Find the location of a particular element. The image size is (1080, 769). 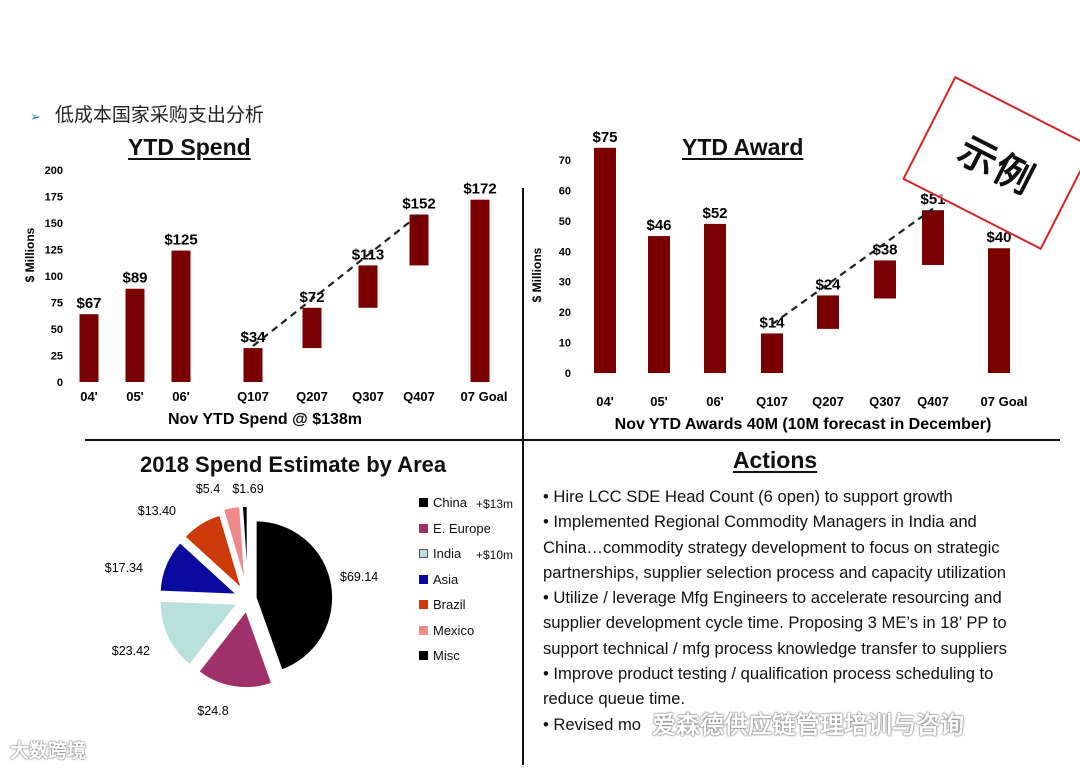

data-label: $89 is located at coordinates (134, 278).